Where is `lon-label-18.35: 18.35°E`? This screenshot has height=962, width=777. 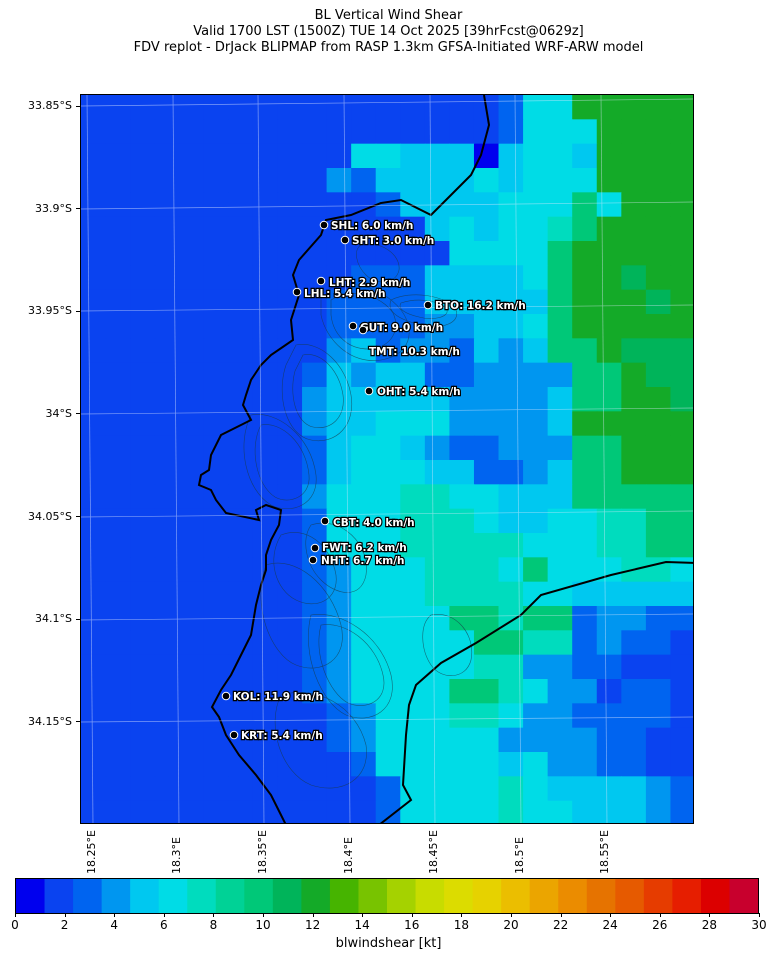
lon-label-18.35: 18.35°E is located at coordinates (262, 852).